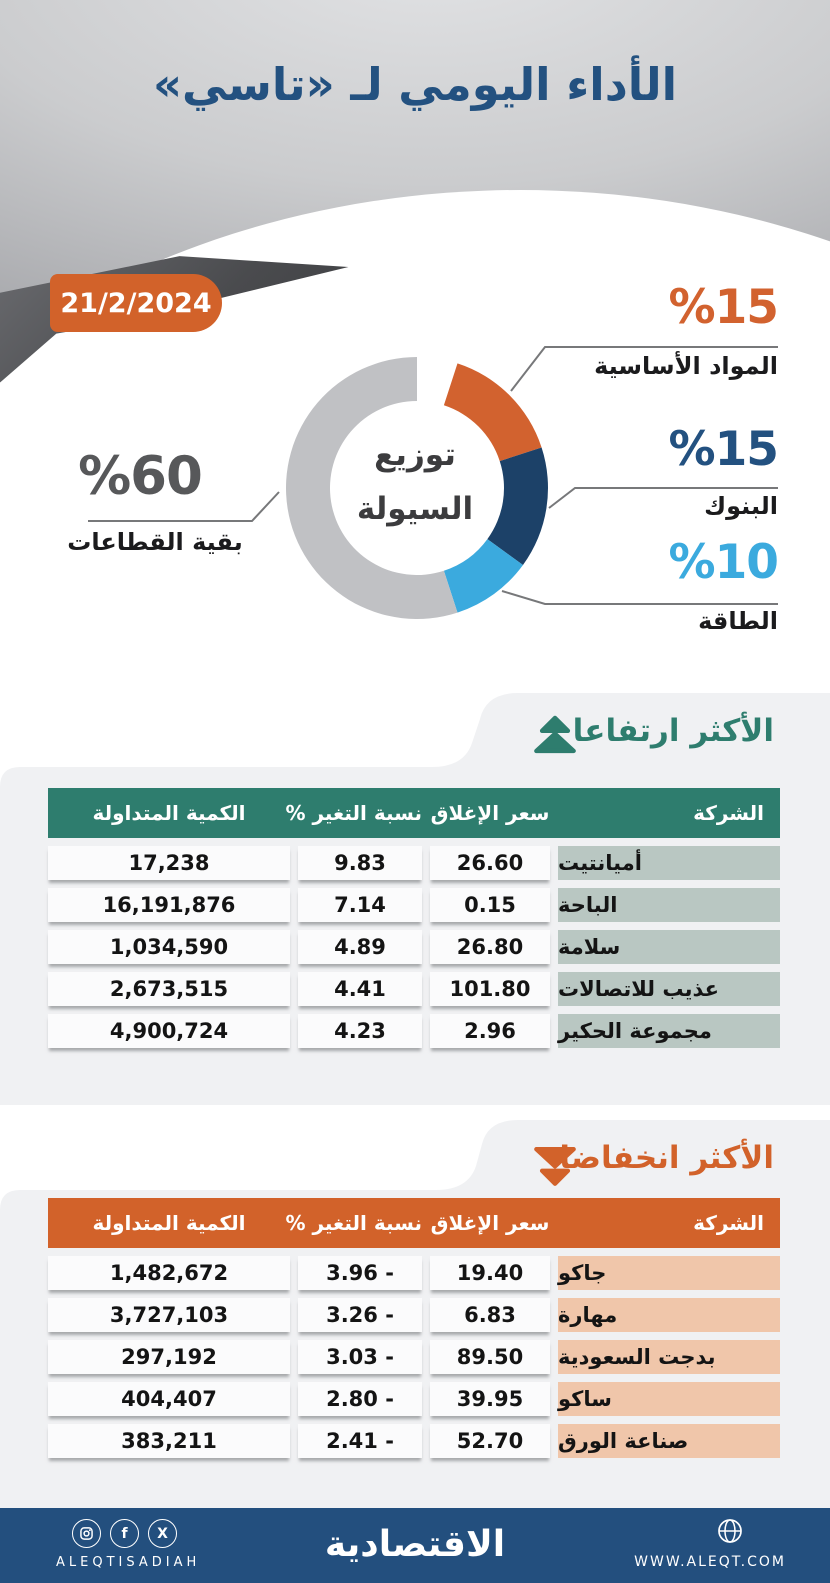 The height and width of the screenshot is (1583, 830). What do you see at coordinates (360, 1031) in the screenshot?
I see `change-cell: 4.23` at bounding box center [360, 1031].